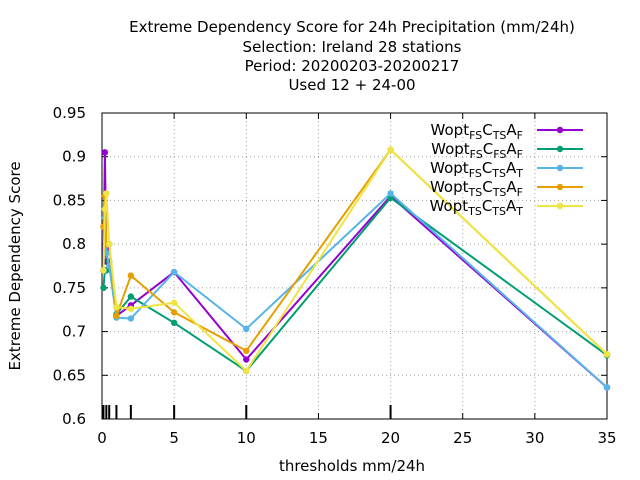 Image resolution: width=640 pixels, height=480 pixels. I want to click on legend-label: WoptFSCTSAT, so click(476, 169).